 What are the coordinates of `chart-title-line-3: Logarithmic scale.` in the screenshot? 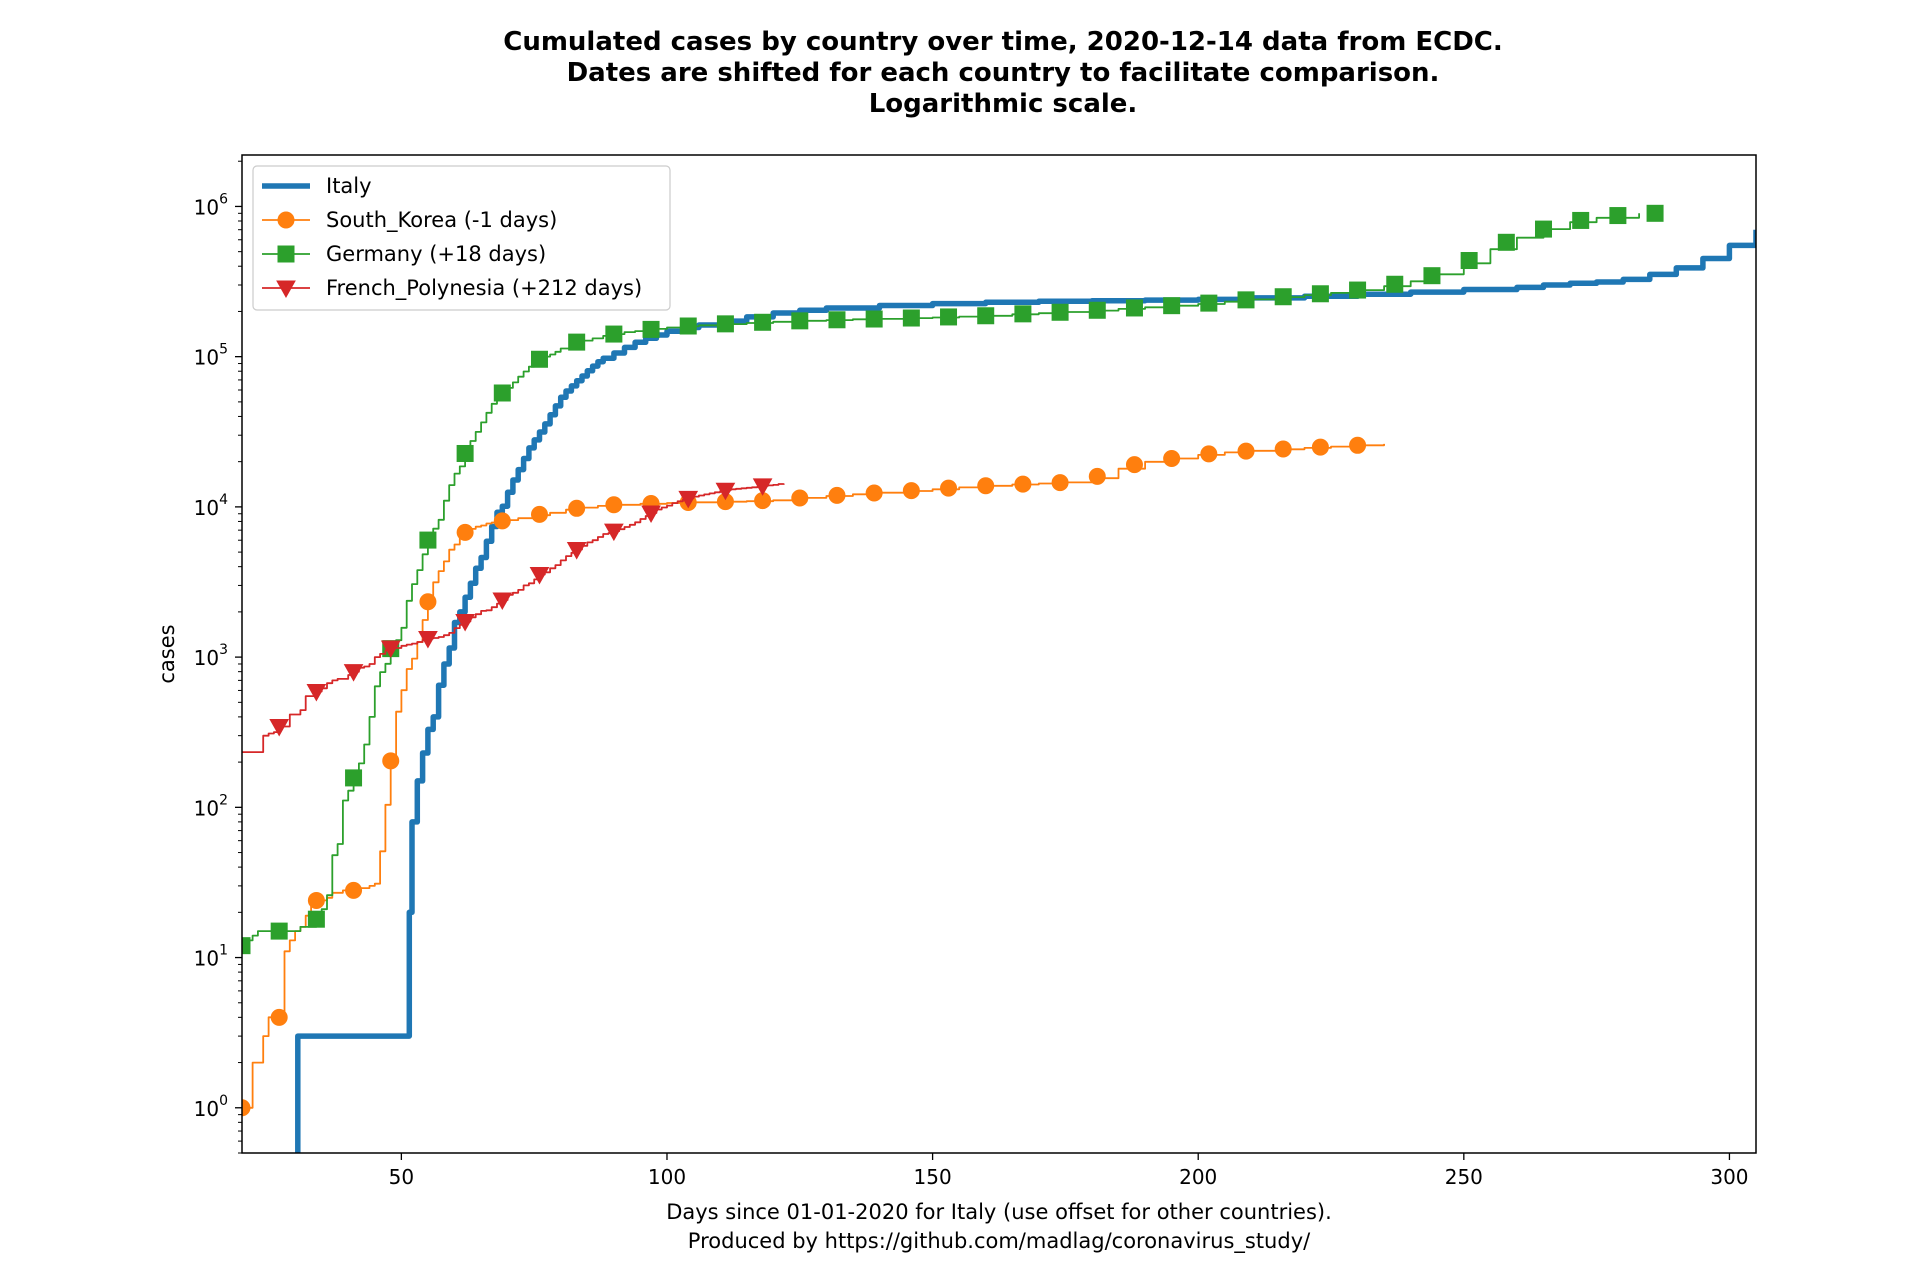 It's located at (1003, 104).